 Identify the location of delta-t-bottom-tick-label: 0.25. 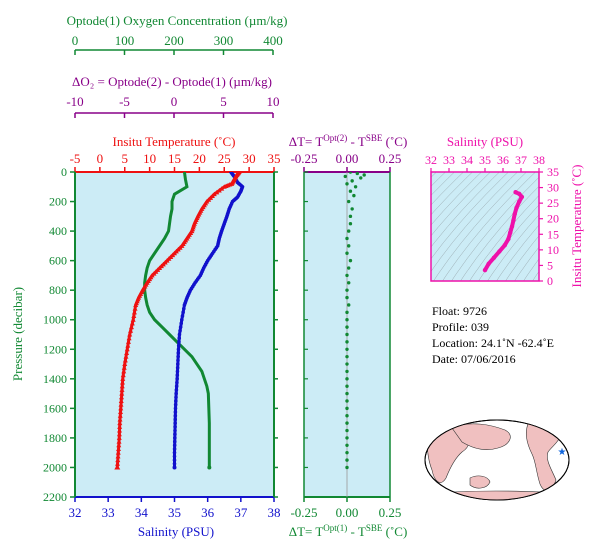
(390, 512).